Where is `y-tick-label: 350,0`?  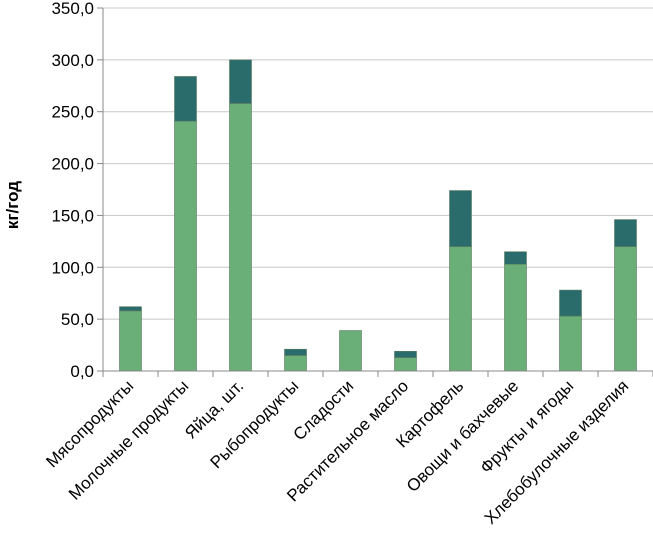 y-tick-label: 350,0 is located at coordinates (72, 9).